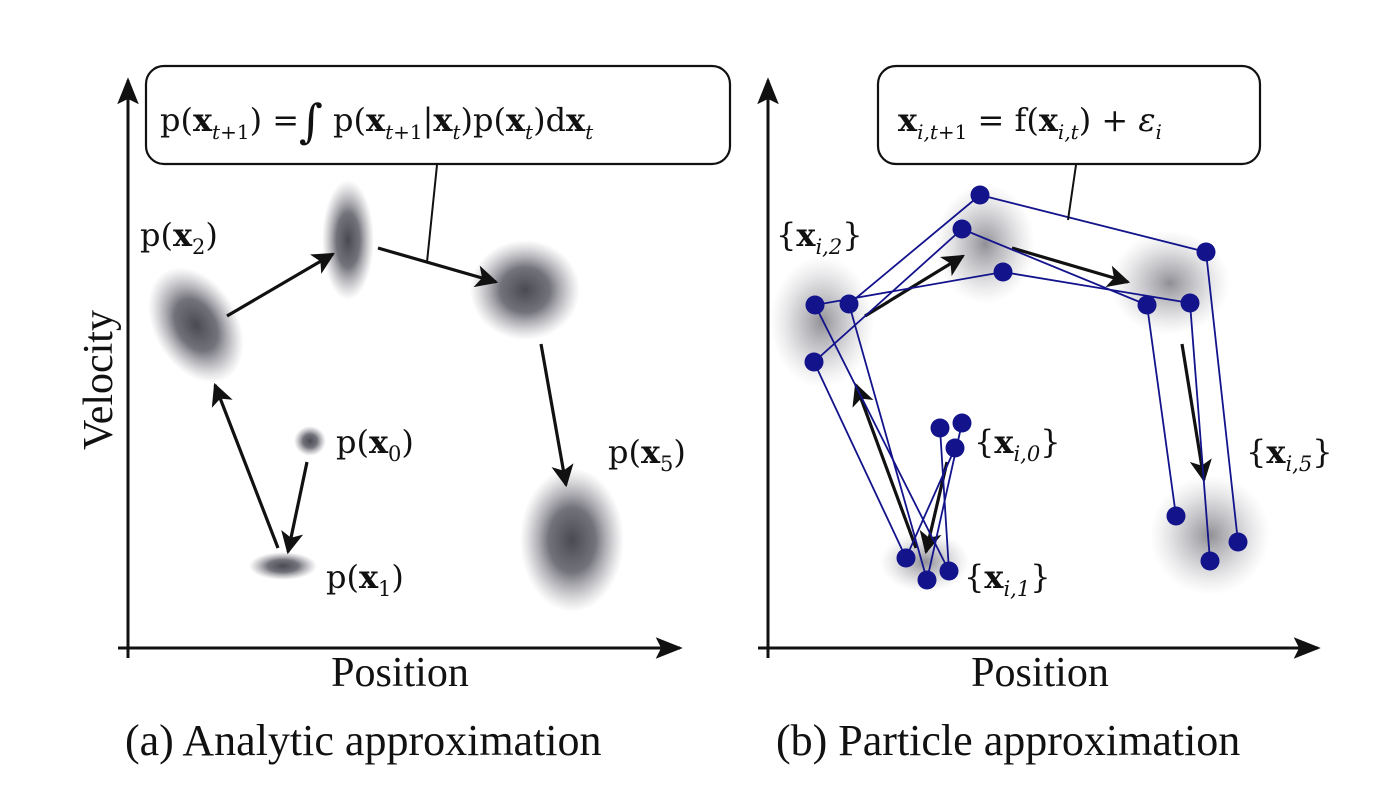 The image size is (1400, 786). I want to click on arrow-b-x2-to-x3, so click(914, 286).